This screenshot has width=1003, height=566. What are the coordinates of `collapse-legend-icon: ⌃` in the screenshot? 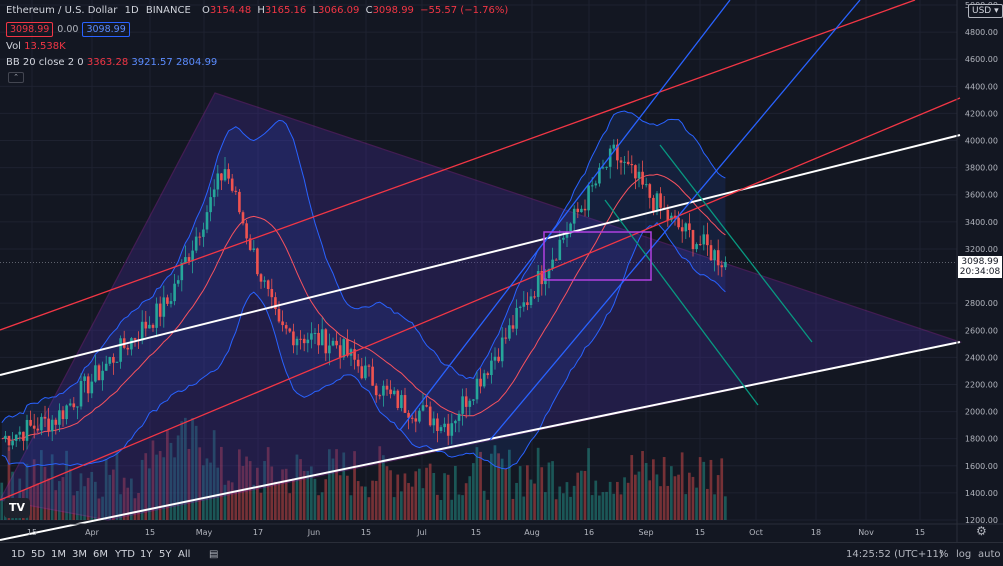 It's located at (16, 77).